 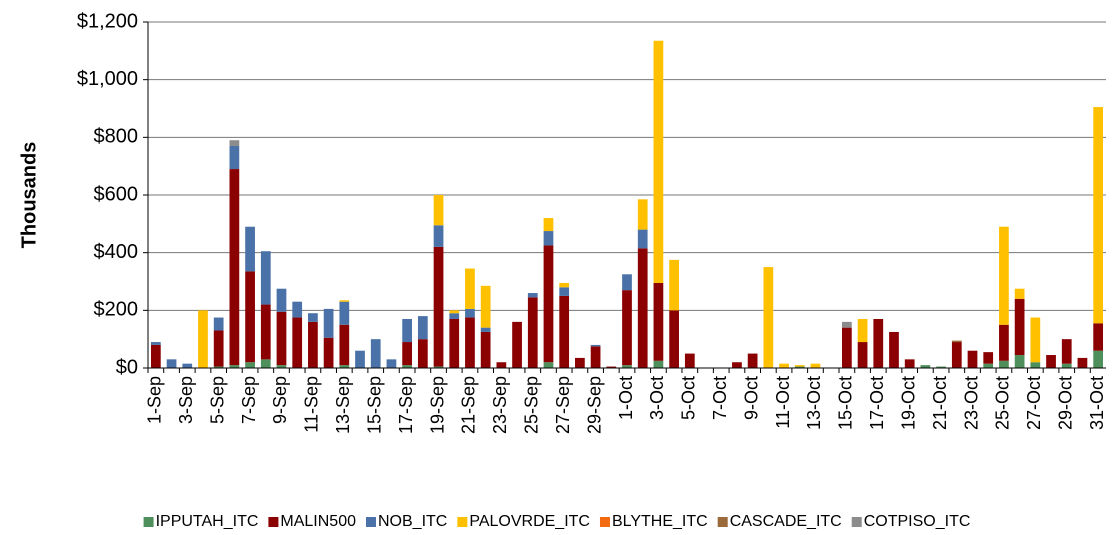 I want to click on y-axis-label: Thousands, so click(x=29, y=195).